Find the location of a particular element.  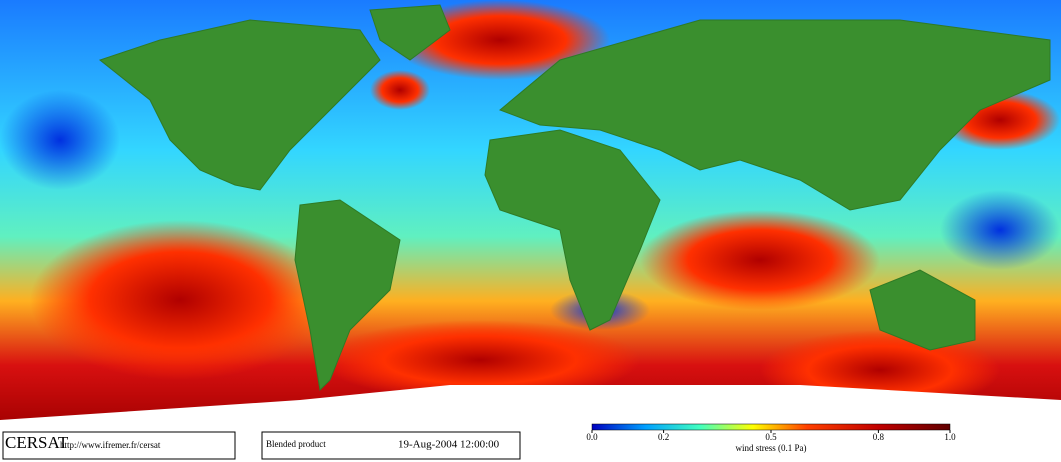

colorbar is located at coordinates (771, 427).